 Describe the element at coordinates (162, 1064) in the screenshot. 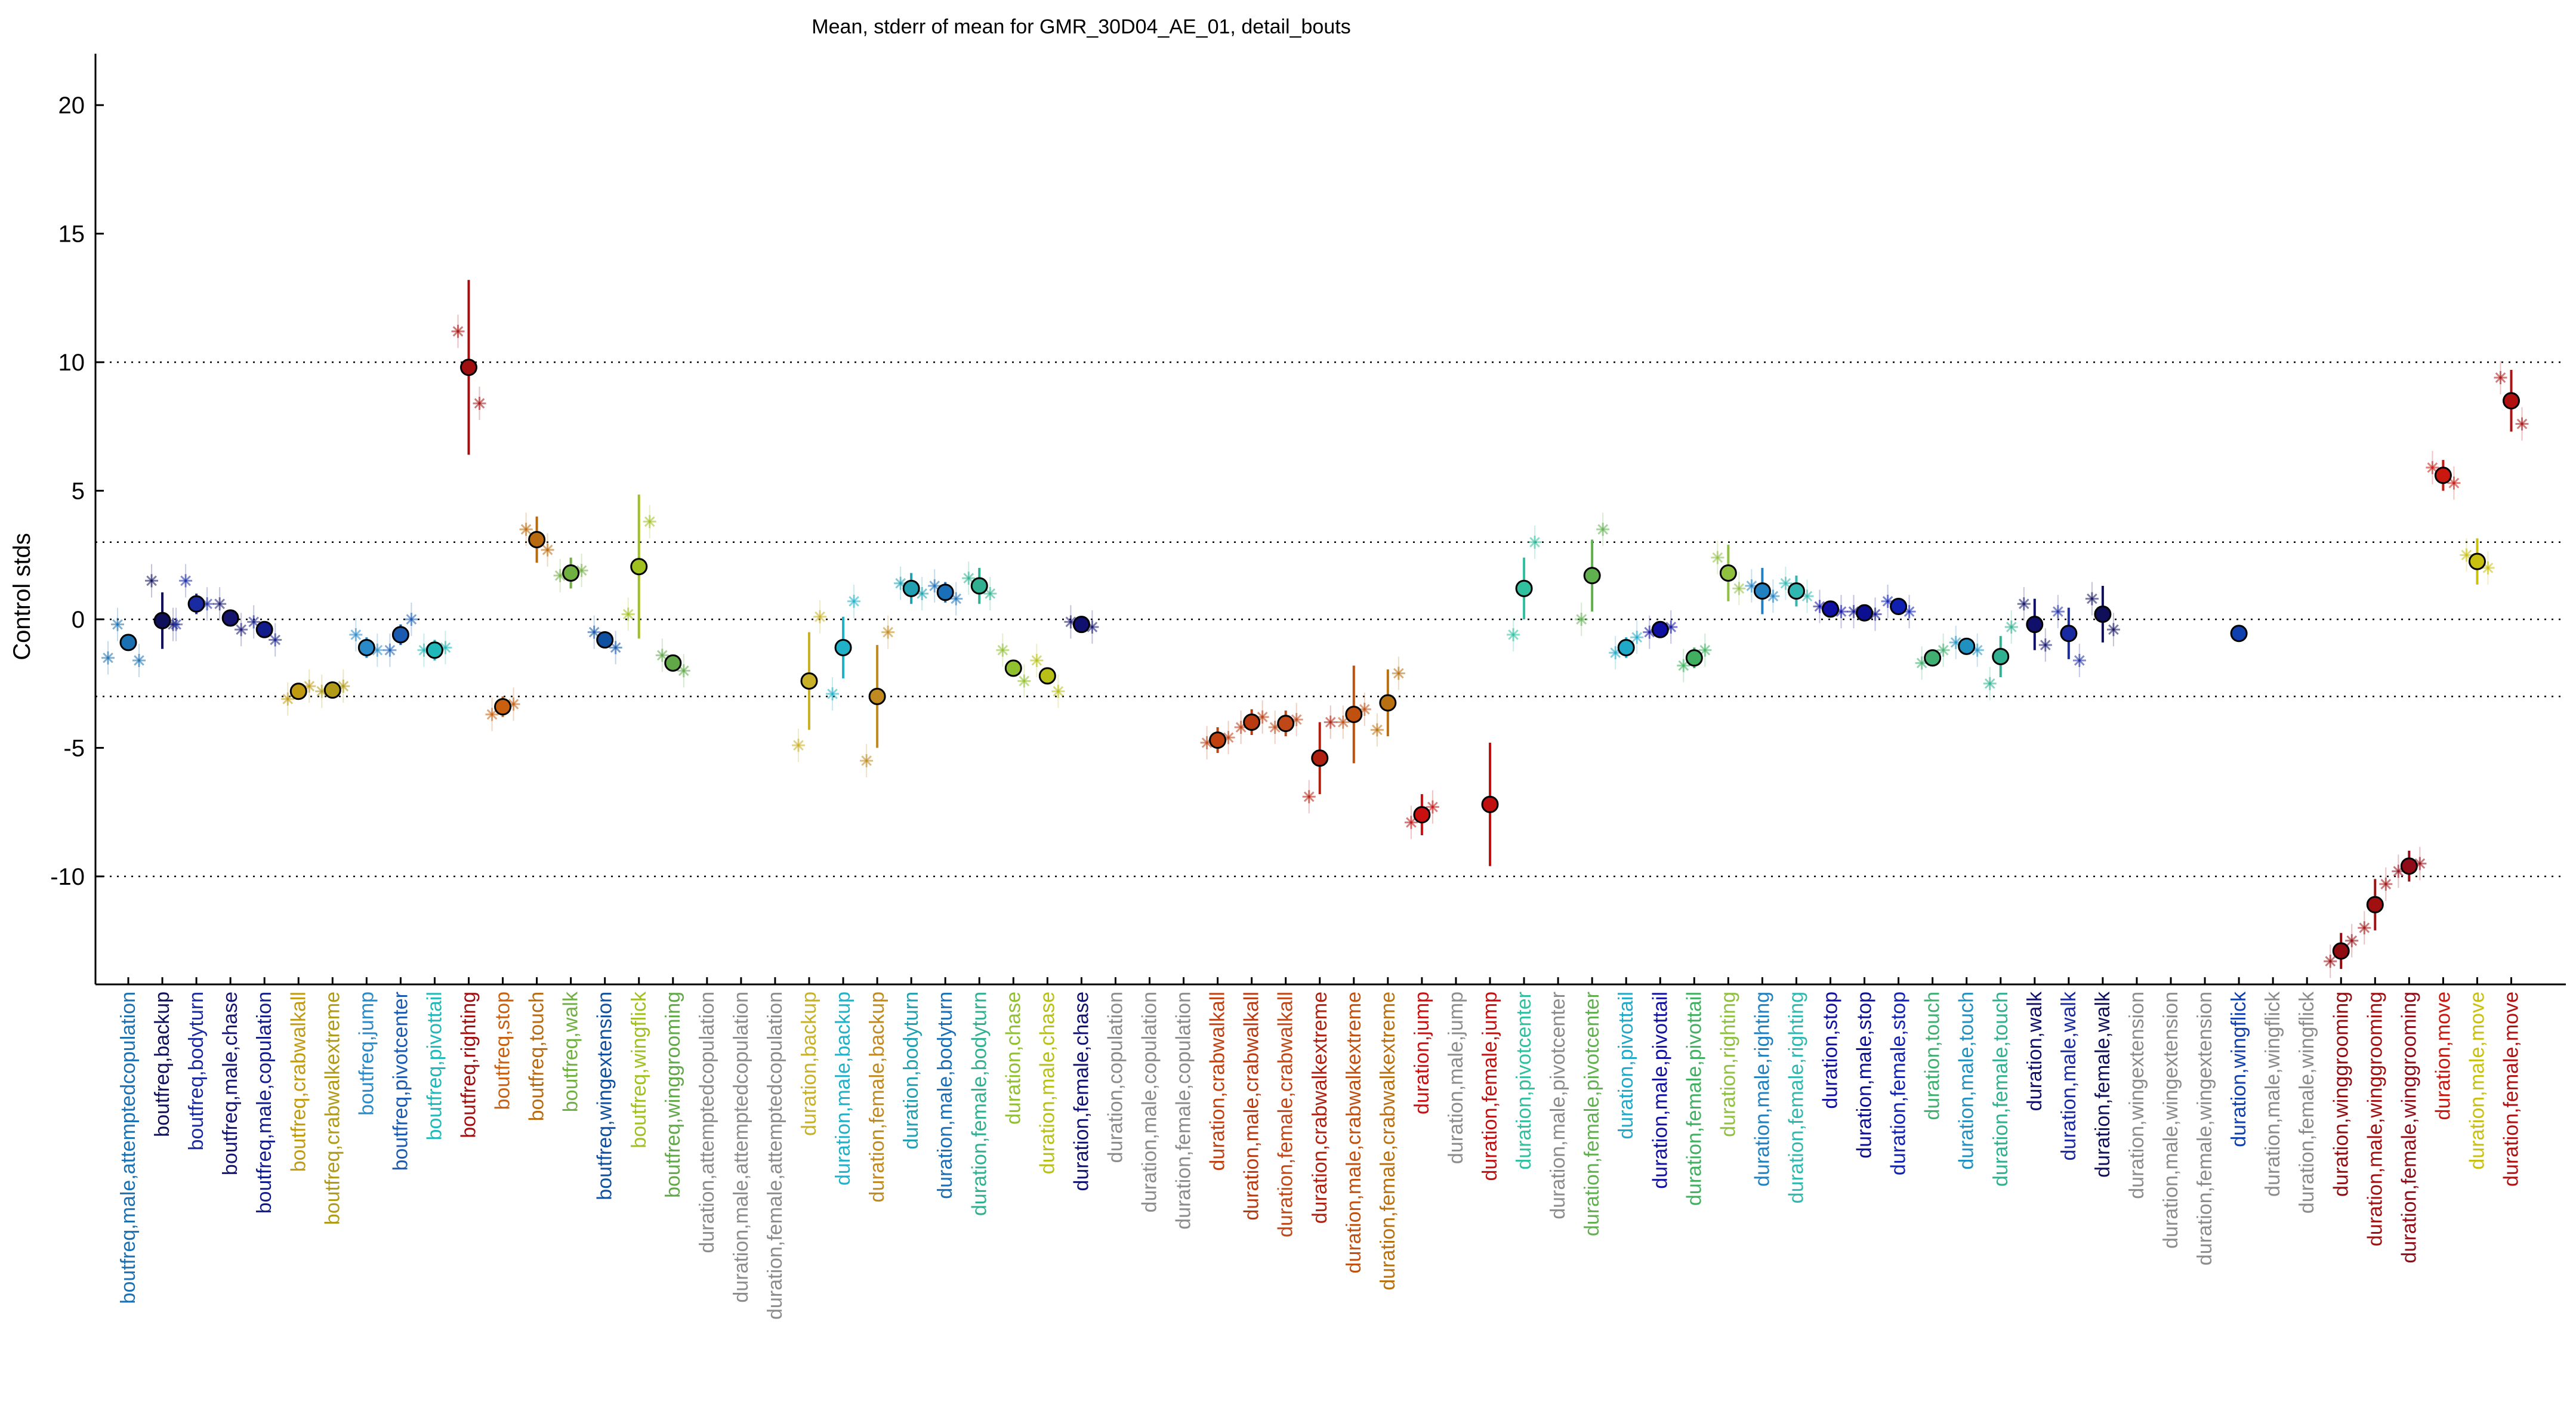

I see `x-tick-label: boutfreq,backup` at that location.